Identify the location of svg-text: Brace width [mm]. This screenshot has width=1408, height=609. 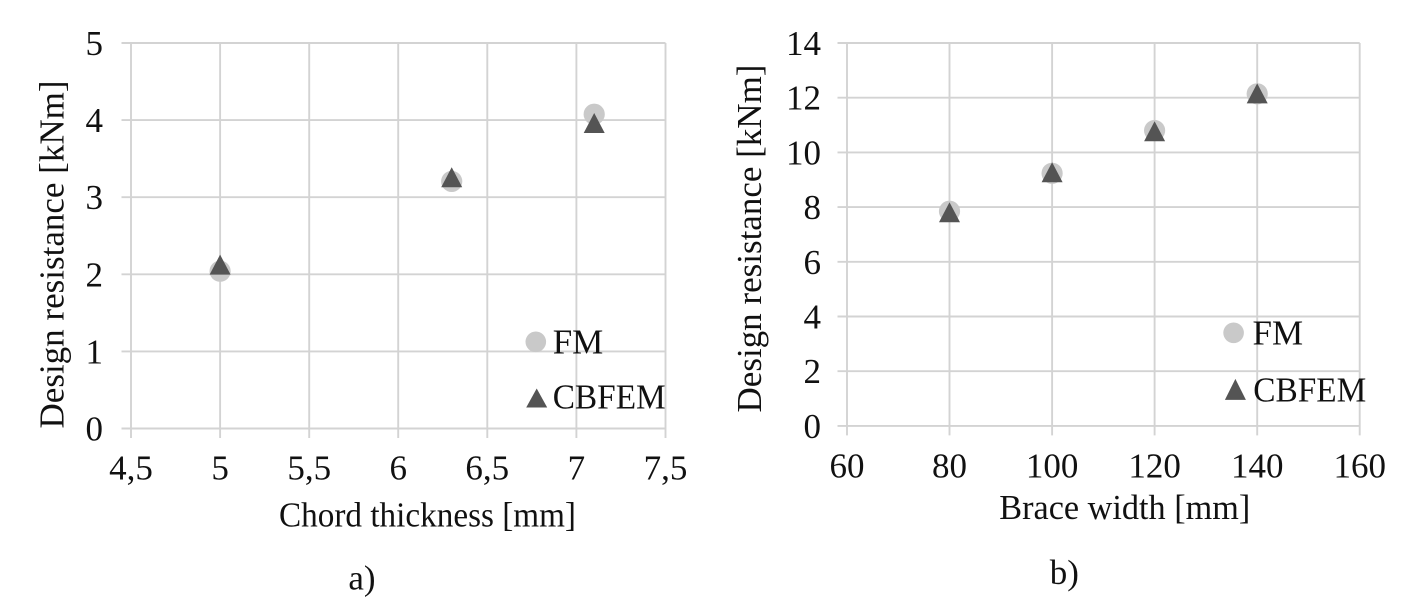
(1124, 507).